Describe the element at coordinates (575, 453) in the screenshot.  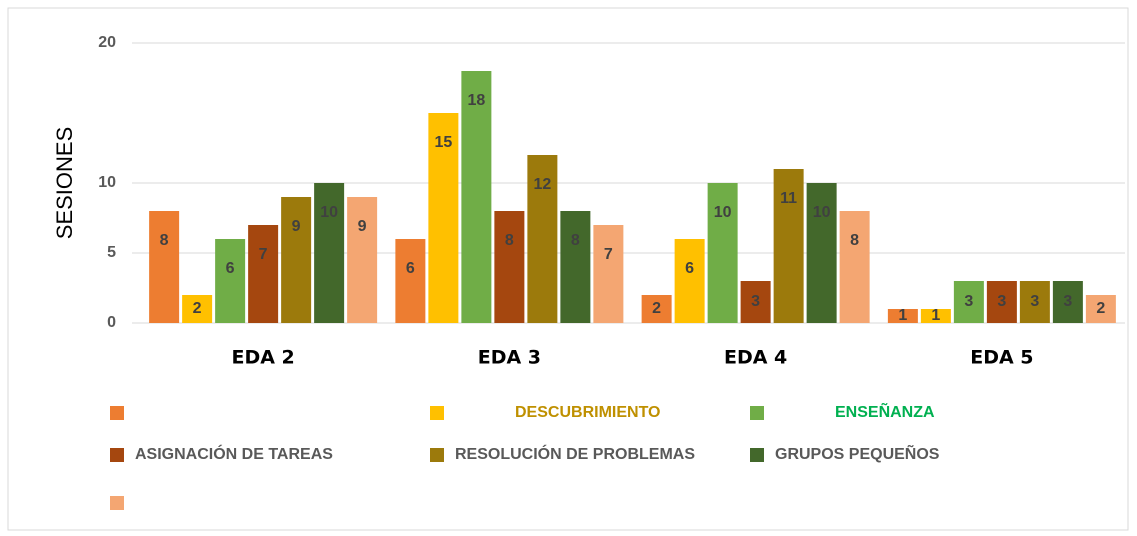
I see `legend-label: RESOLUCIÓN DE PROBLEMAS` at that location.